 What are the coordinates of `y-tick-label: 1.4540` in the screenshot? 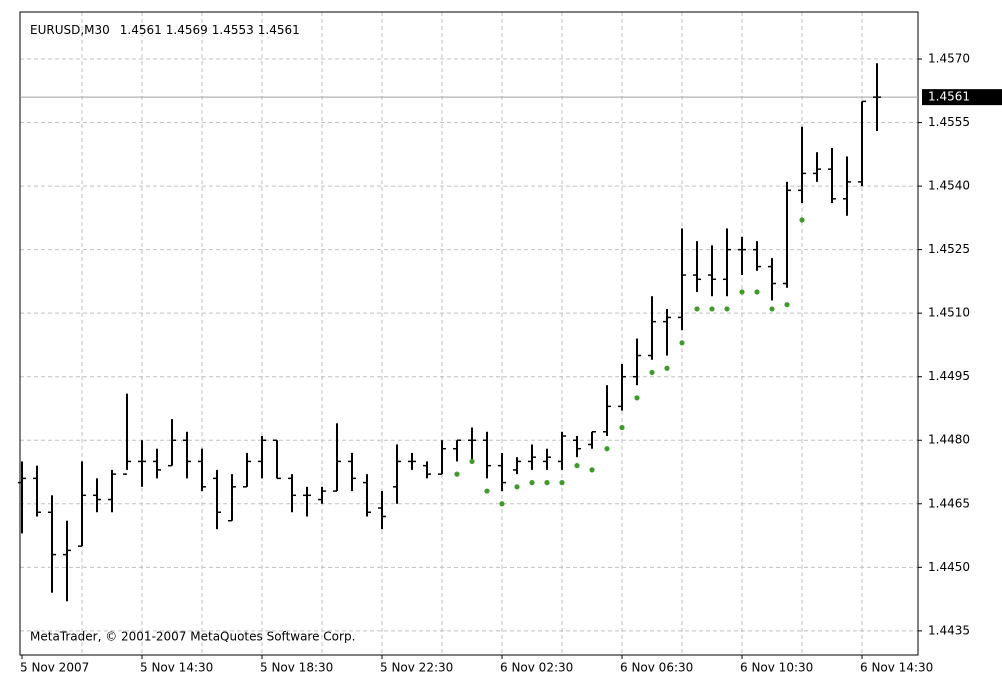 It's located at (949, 186).